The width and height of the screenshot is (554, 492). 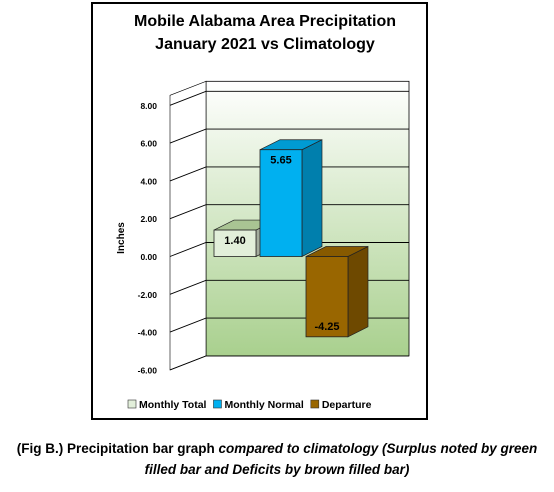 What do you see at coordinates (347, 405) in the screenshot?
I see `legend-label: Departure` at bounding box center [347, 405].